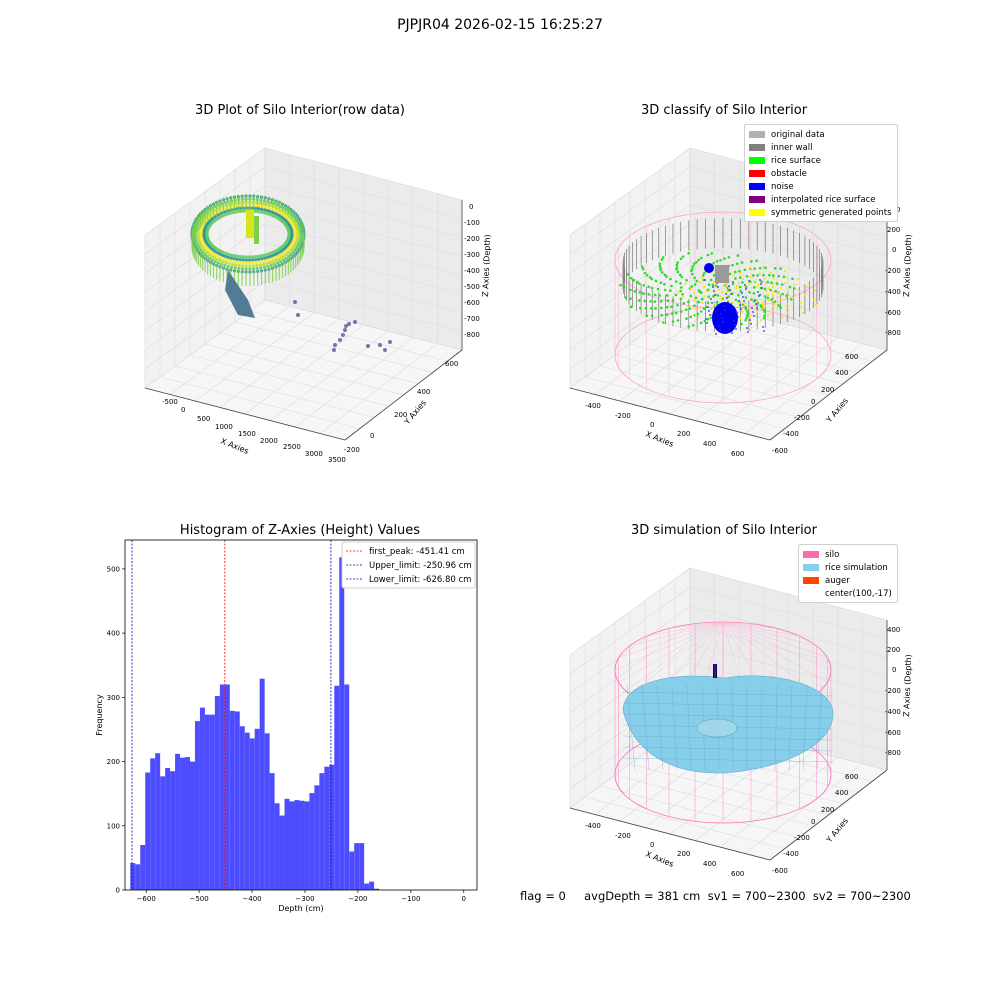  Describe the element at coordinates (802, 418) in the screenshot. I see `p2-ytick: -200` at that location.